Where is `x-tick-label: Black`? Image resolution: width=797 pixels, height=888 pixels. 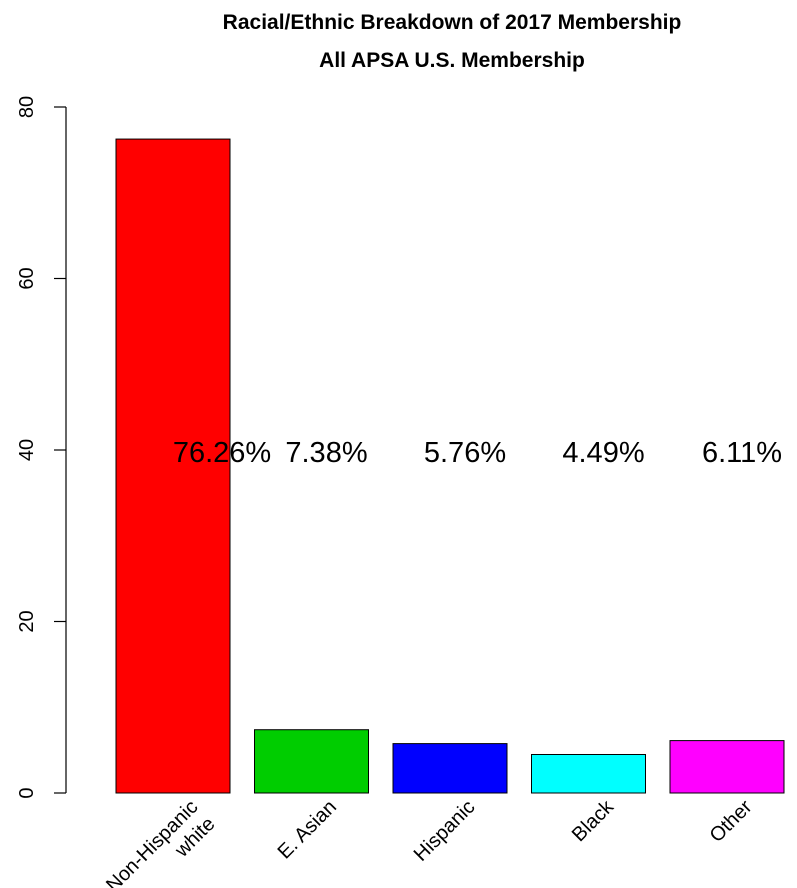 x-tick-label: Black is located at coordinates (593, 820).